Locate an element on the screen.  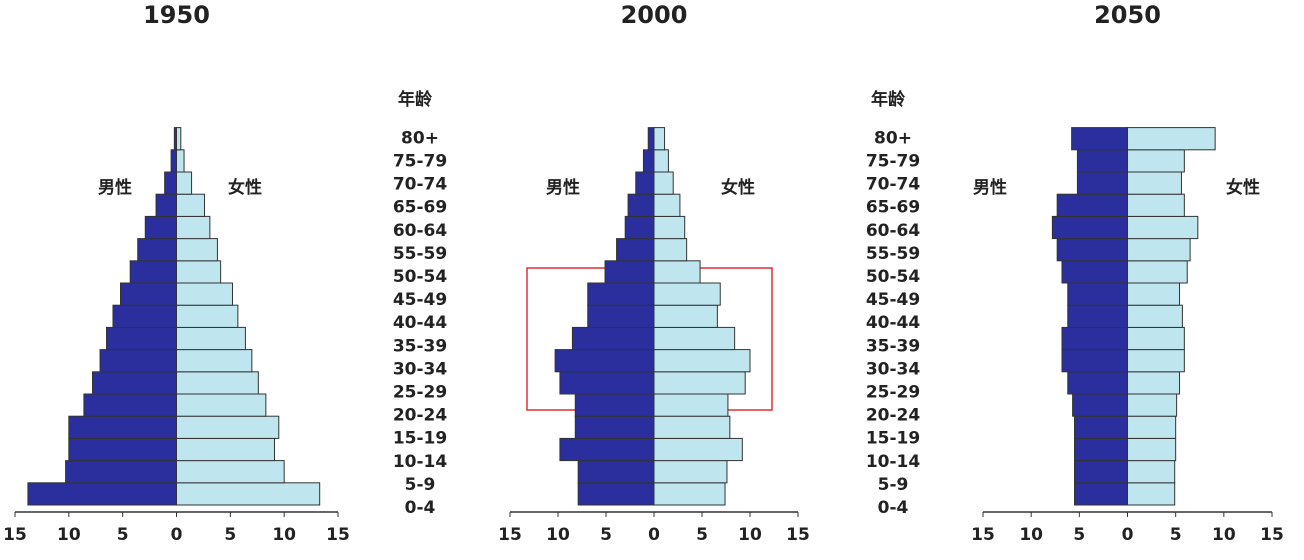
age-label: 75-79 is located at coordinates (420, 162).